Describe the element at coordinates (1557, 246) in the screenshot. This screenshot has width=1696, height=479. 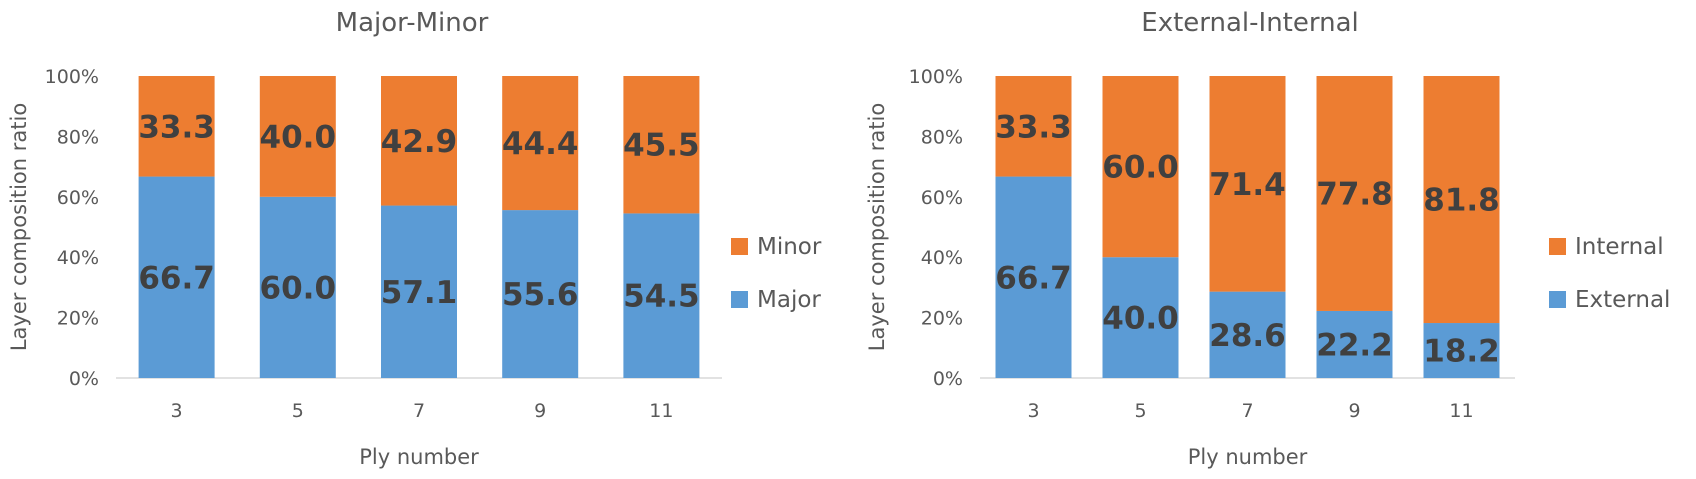
I see `legend-swatch-internal` at that location.